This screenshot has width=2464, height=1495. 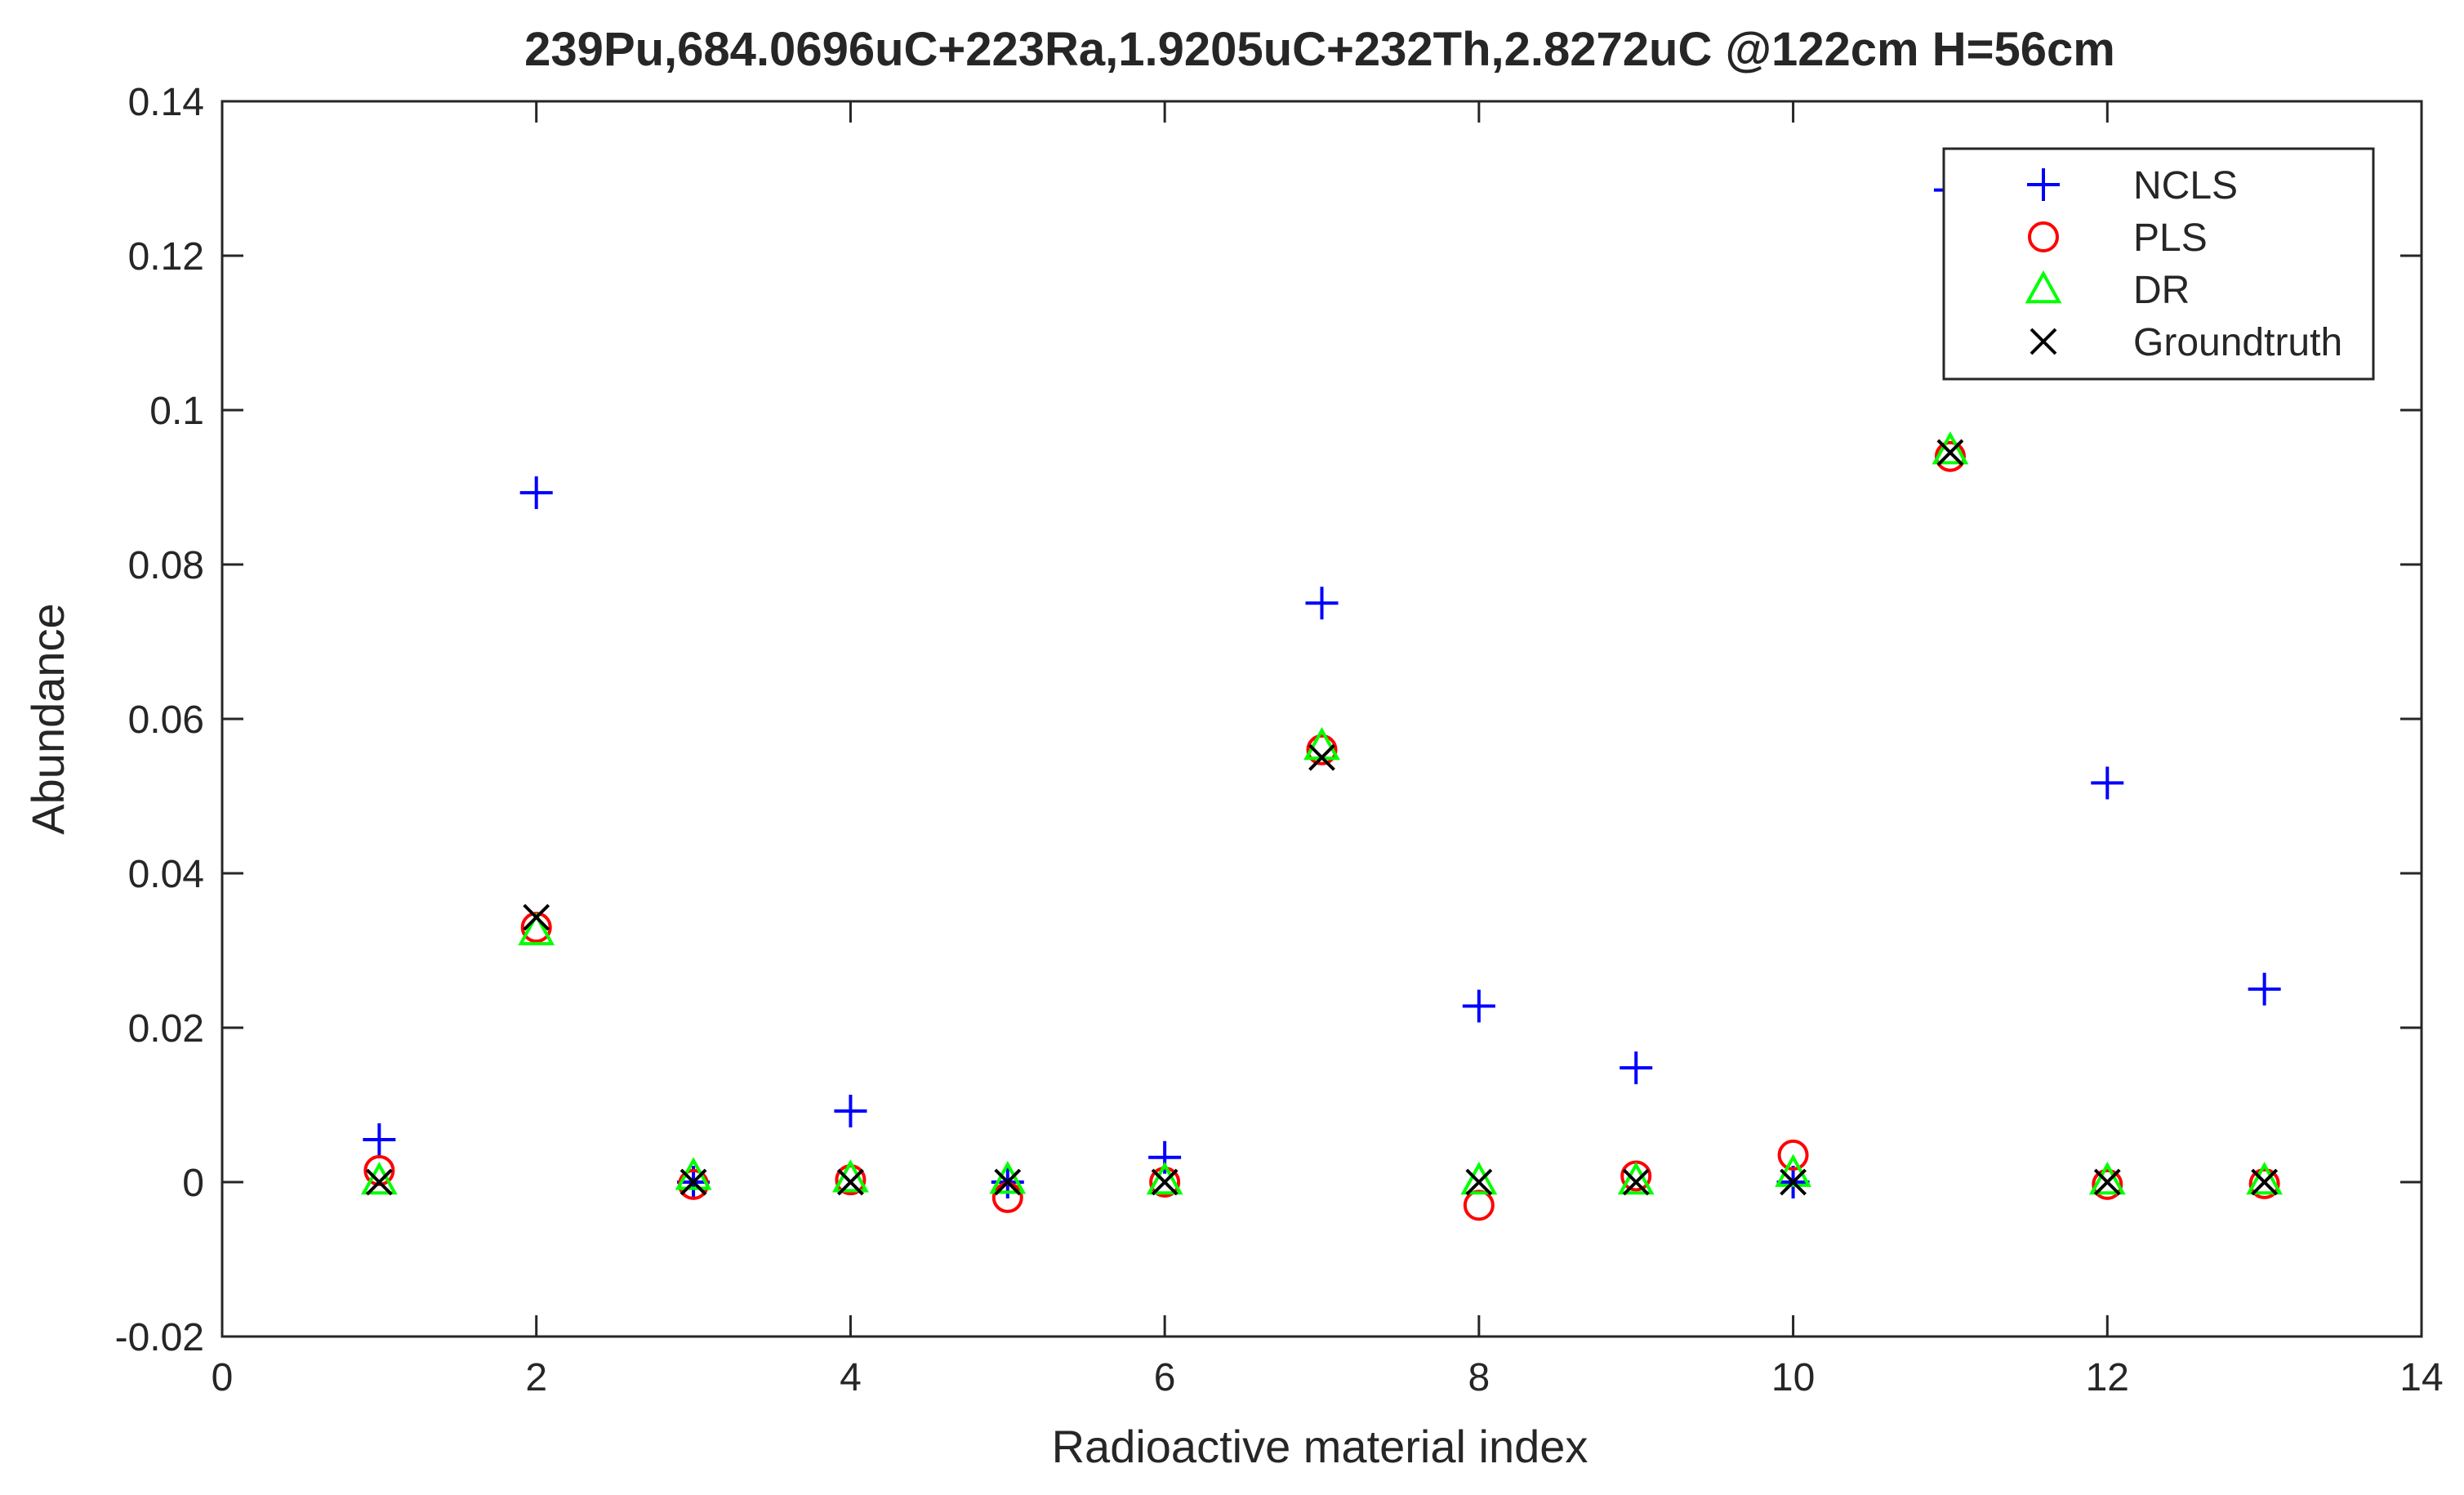 What do you see at coordinates (166, 257) in the screenshot?
I see `y-tick-label: 0.12` at bounding box center [166, 257].